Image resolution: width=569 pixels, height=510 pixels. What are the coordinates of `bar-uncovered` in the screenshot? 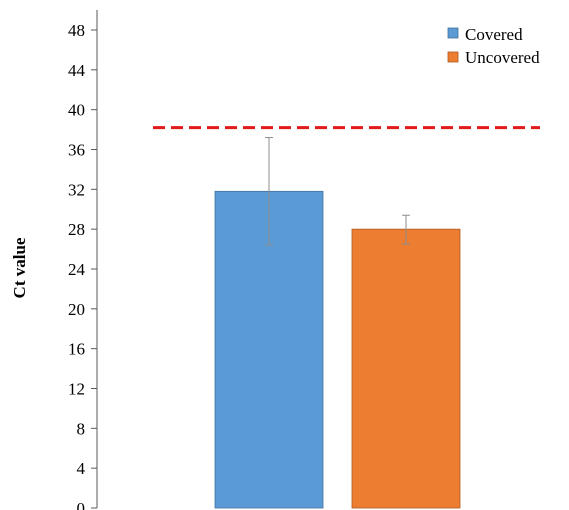 It's located at (406, 368).